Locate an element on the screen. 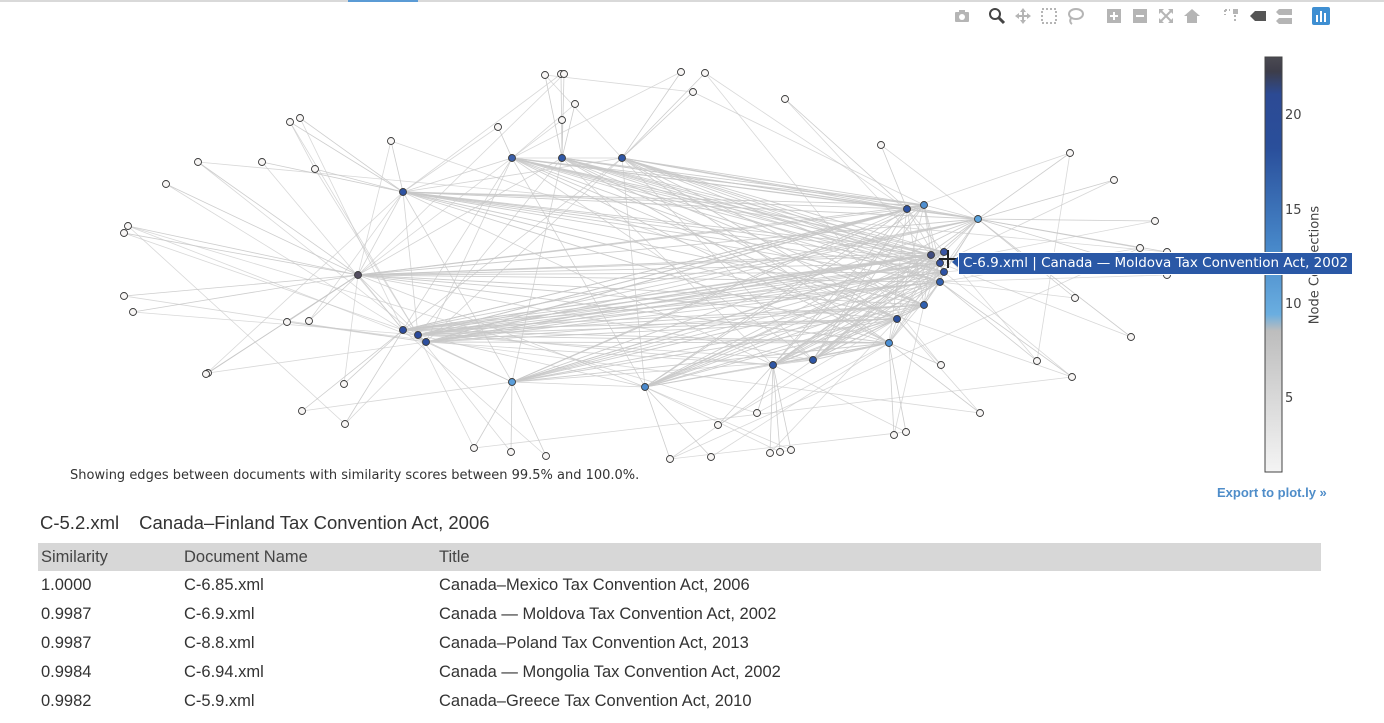  plotly-logo-icon is located at coordinates (1321, 16).